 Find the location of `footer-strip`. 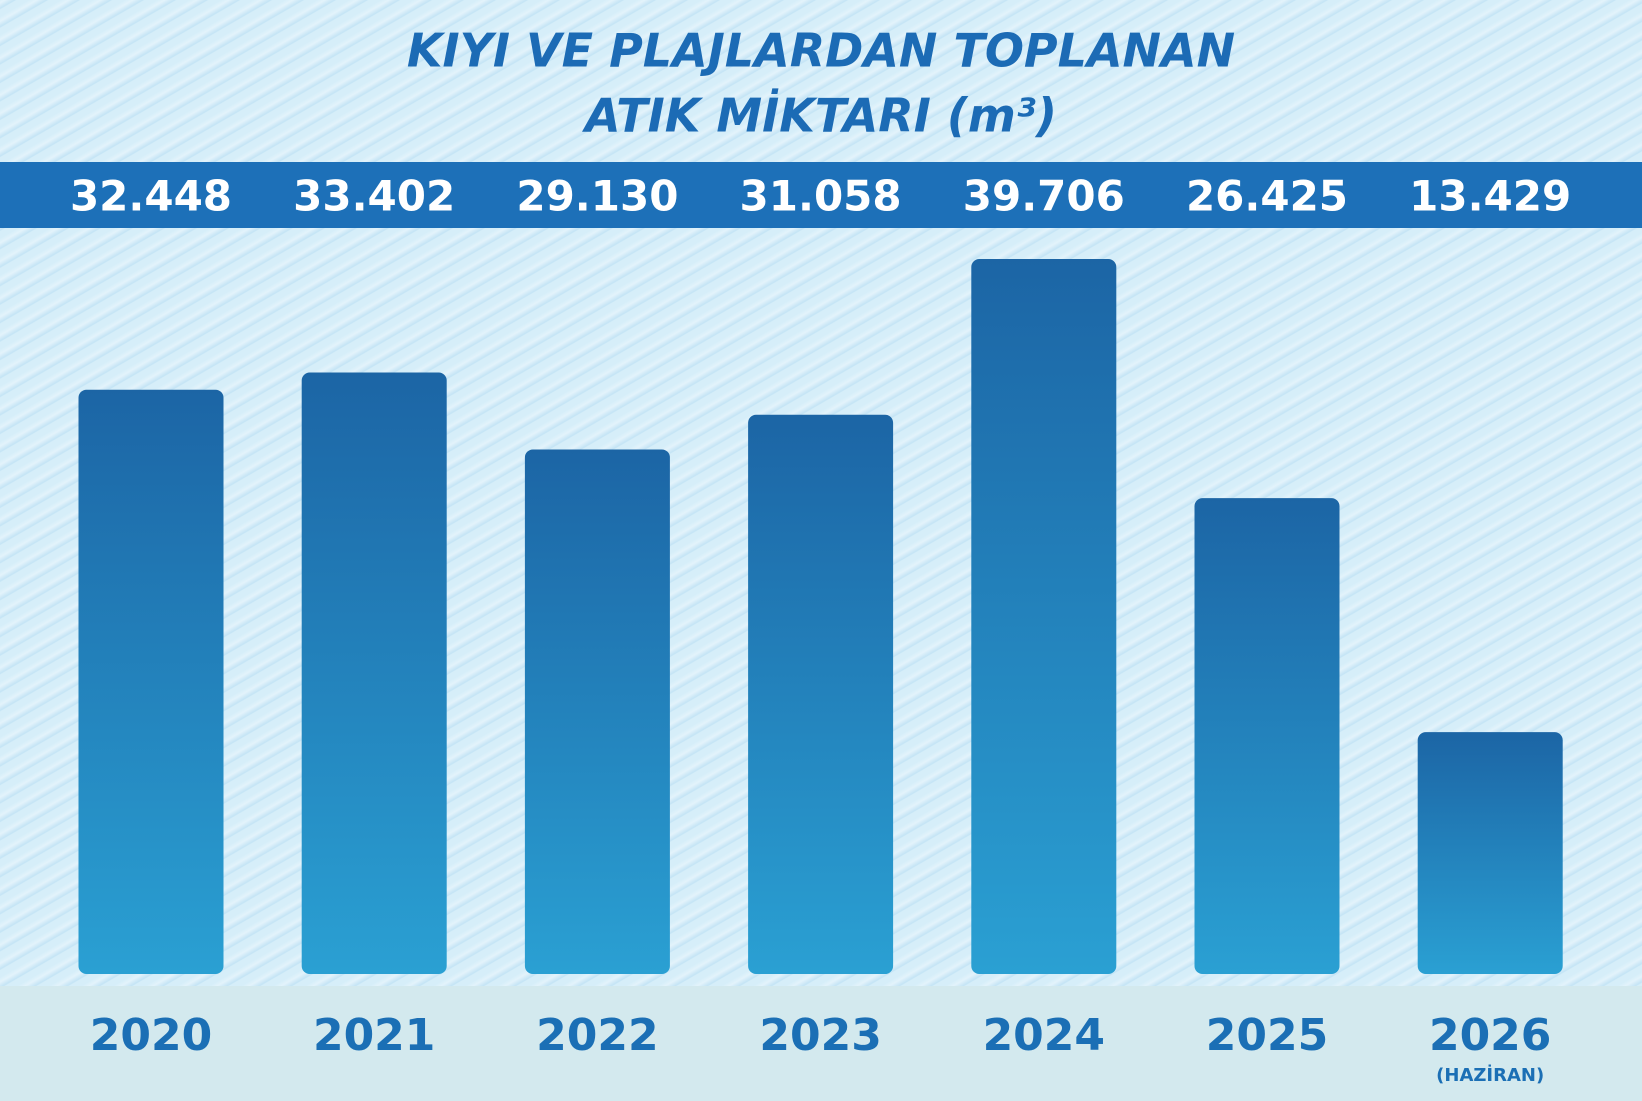

footer-strip is located at coordinates (821, 1043).